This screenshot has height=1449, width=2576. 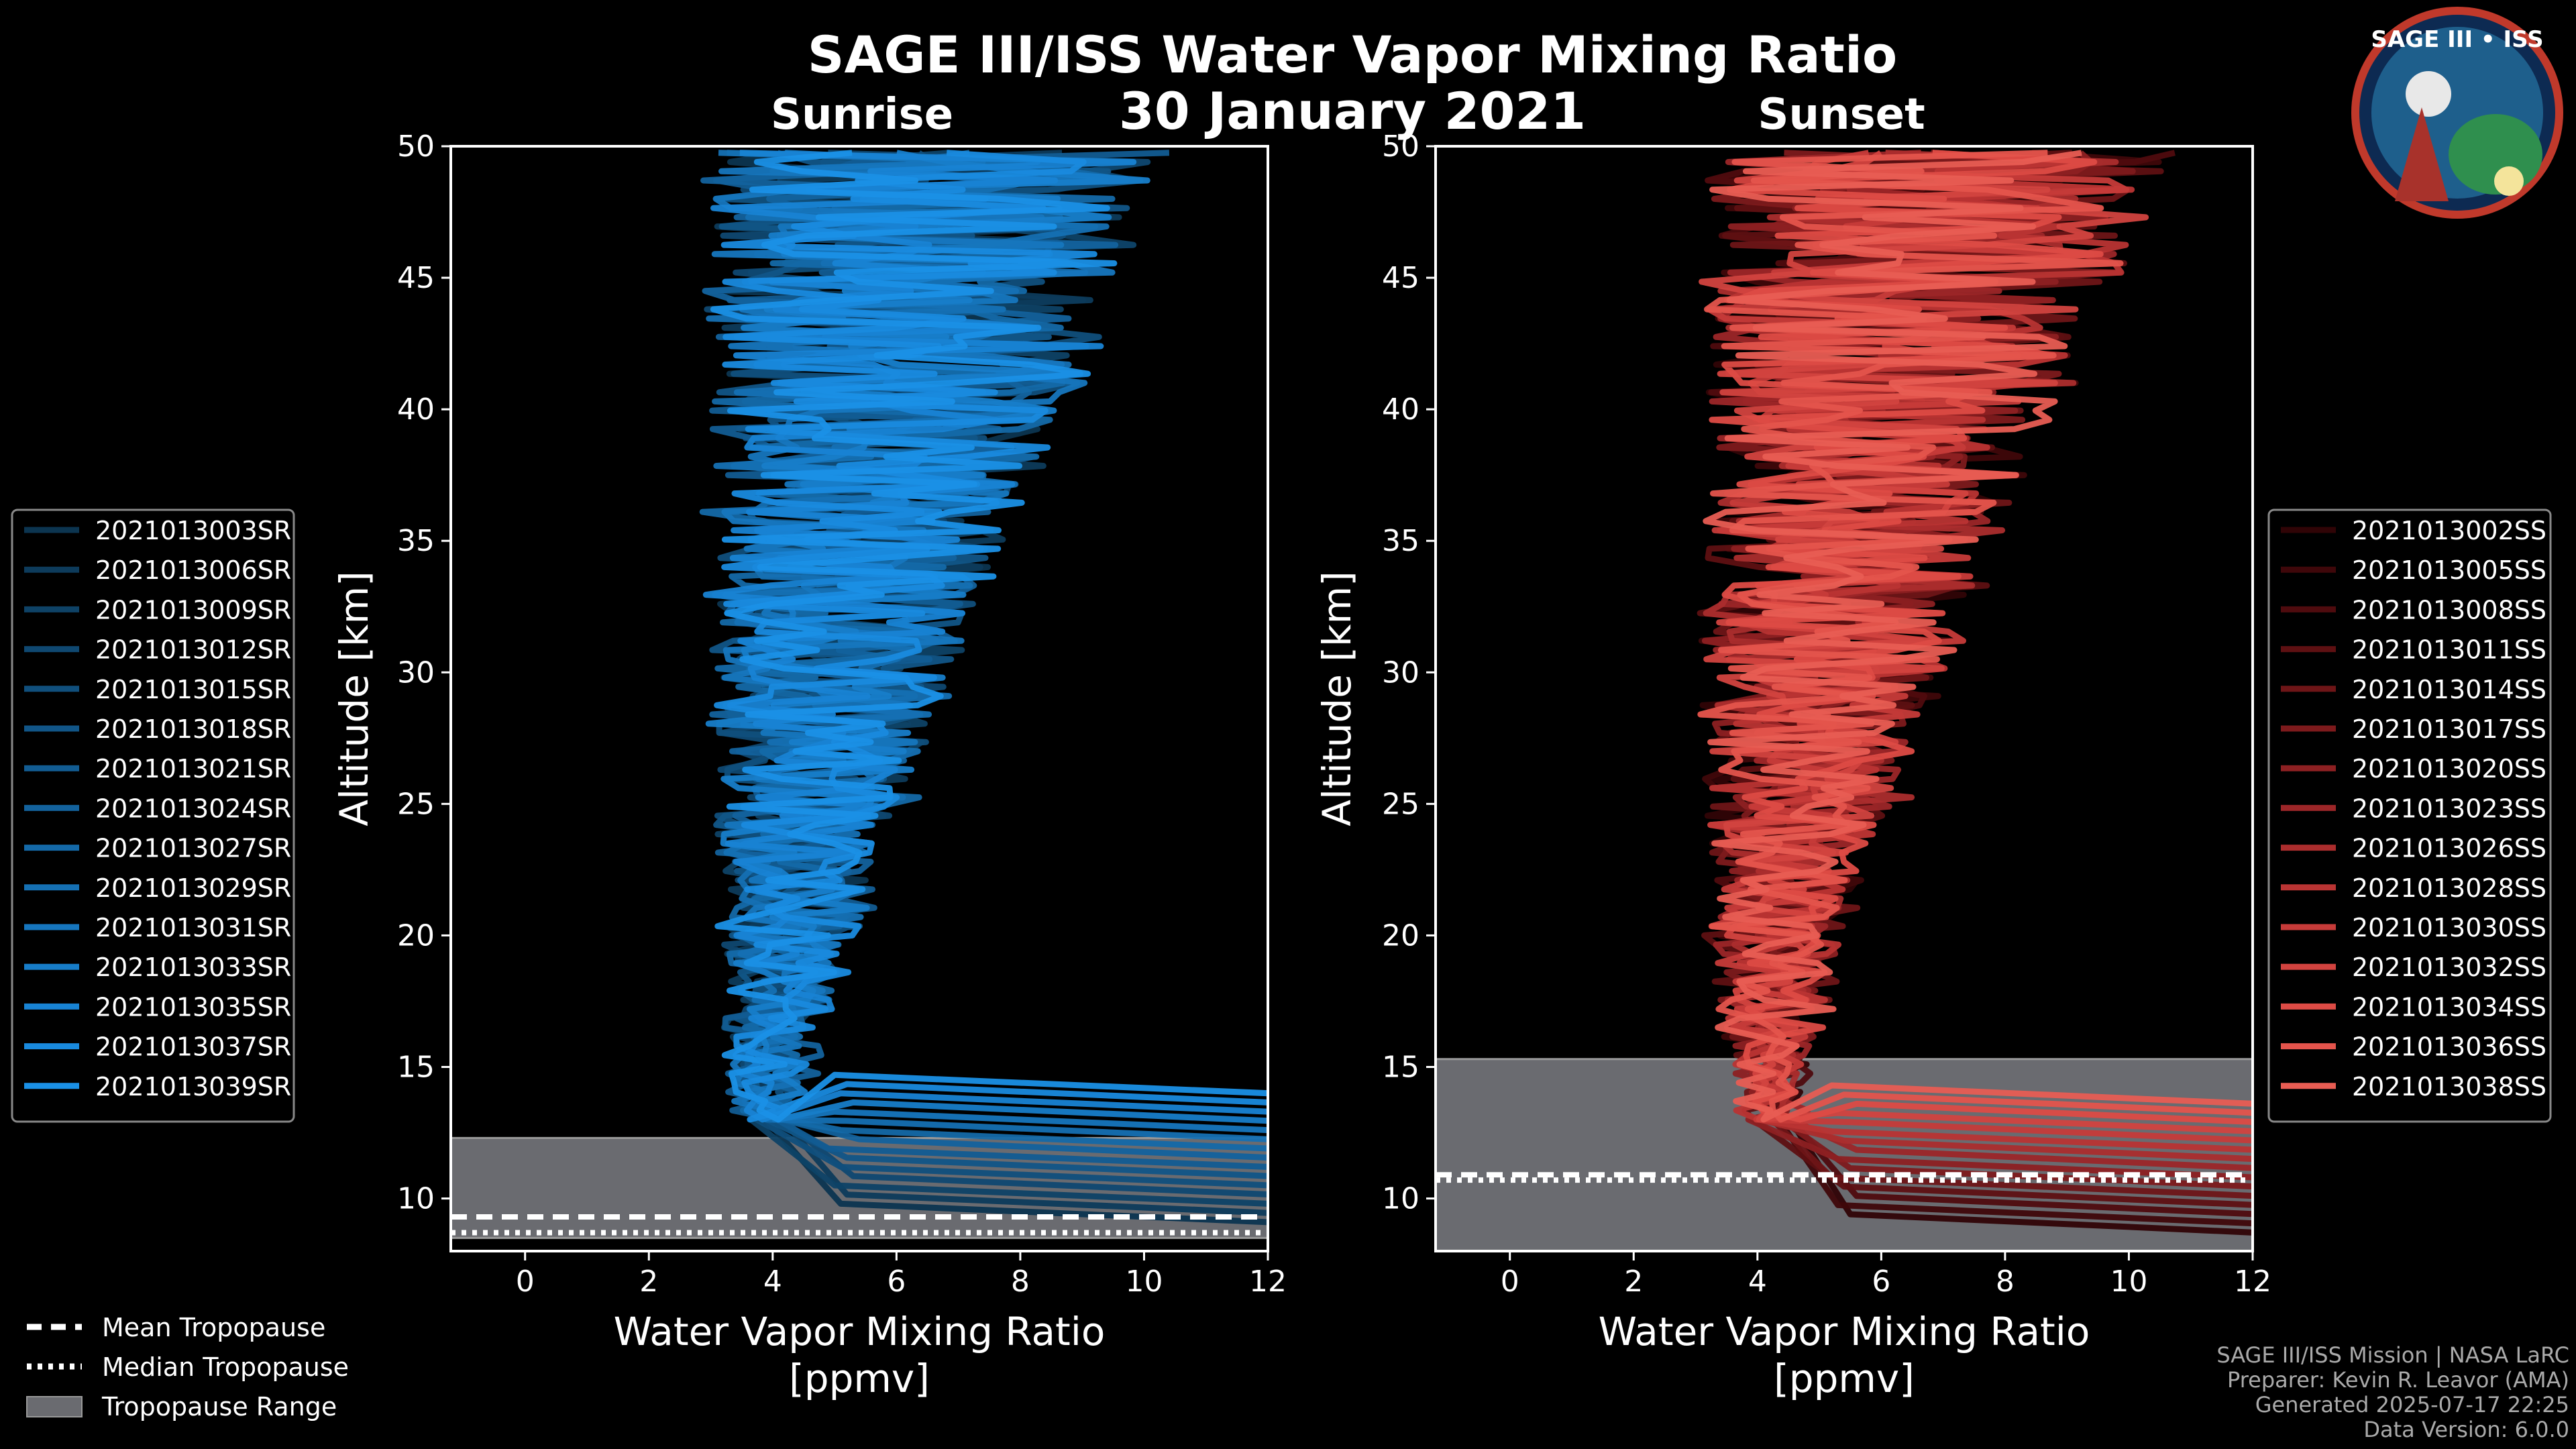 I want to click on legend-label: 2021013029SR, so click(x=193, y=888).